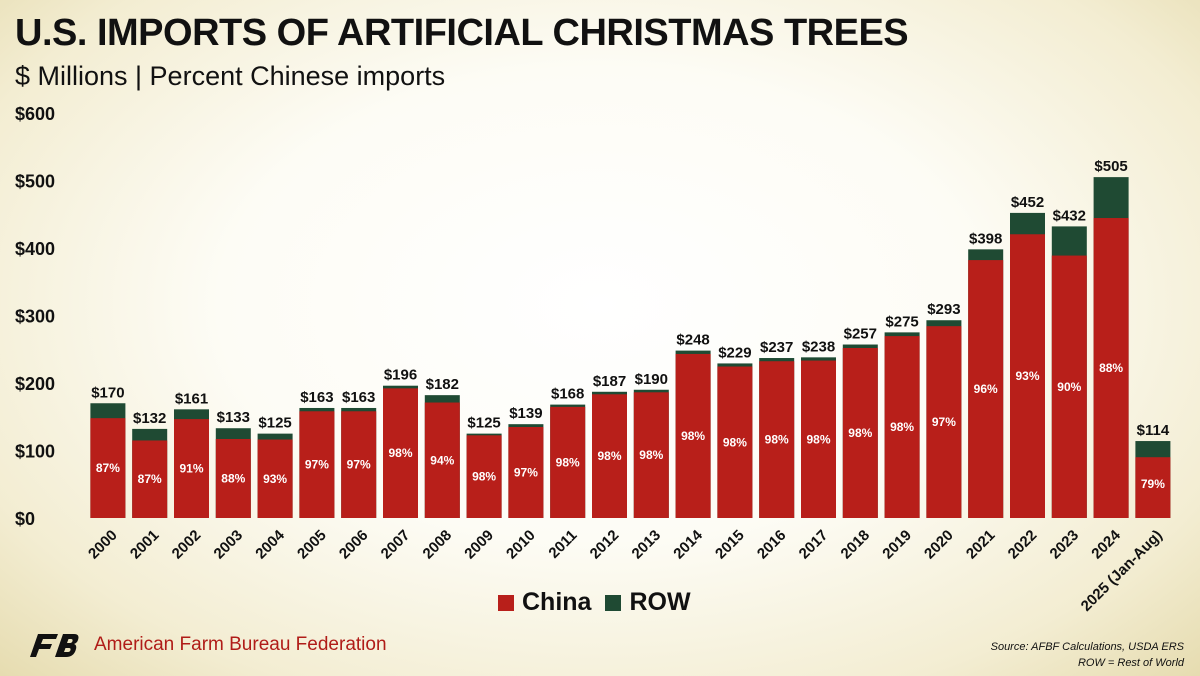  What do you see at coordinates (1065, 545) in the screenshot?
I see `x-tick-label: 2023` at bounding box center [1065, 545].